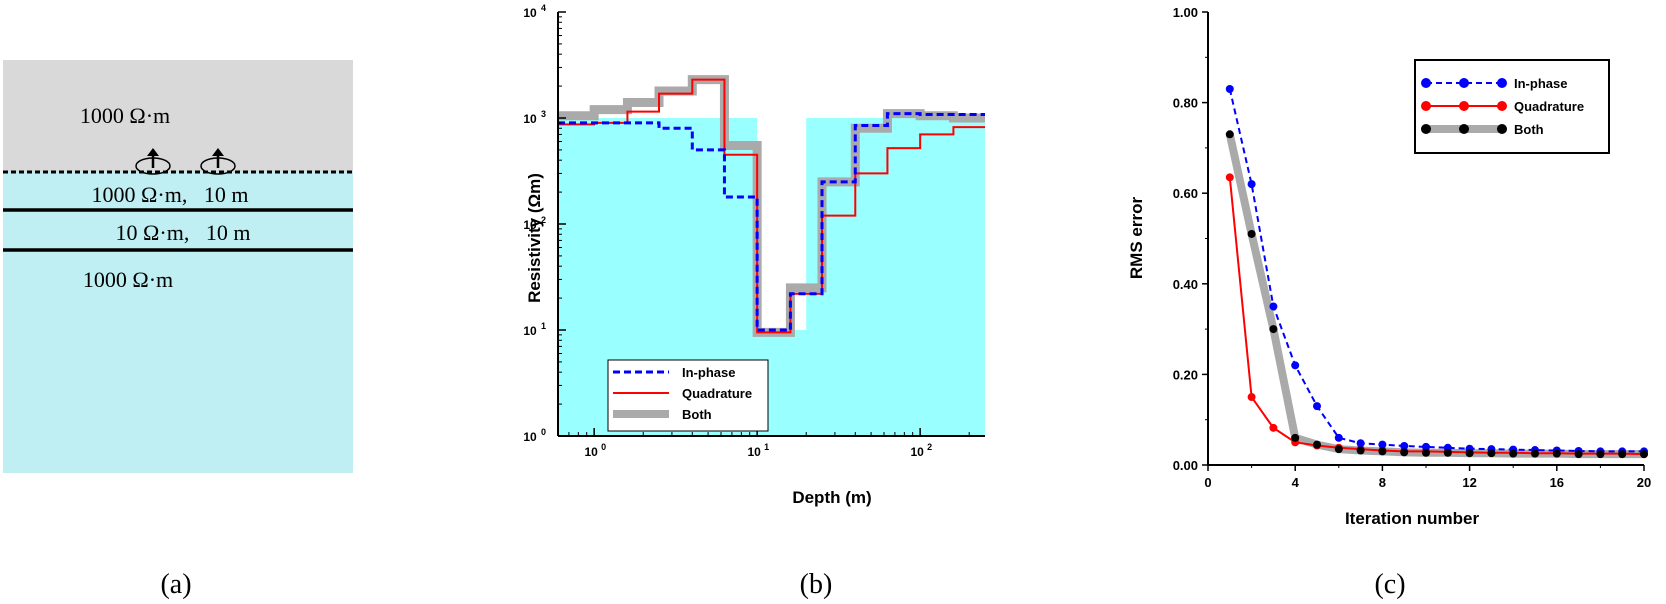 The width and height of the screenshot is (1666, 604). Describe the element at coordinates (1185, 193) in the screenshot. I see `y-tick-label: 0.60` at that location.